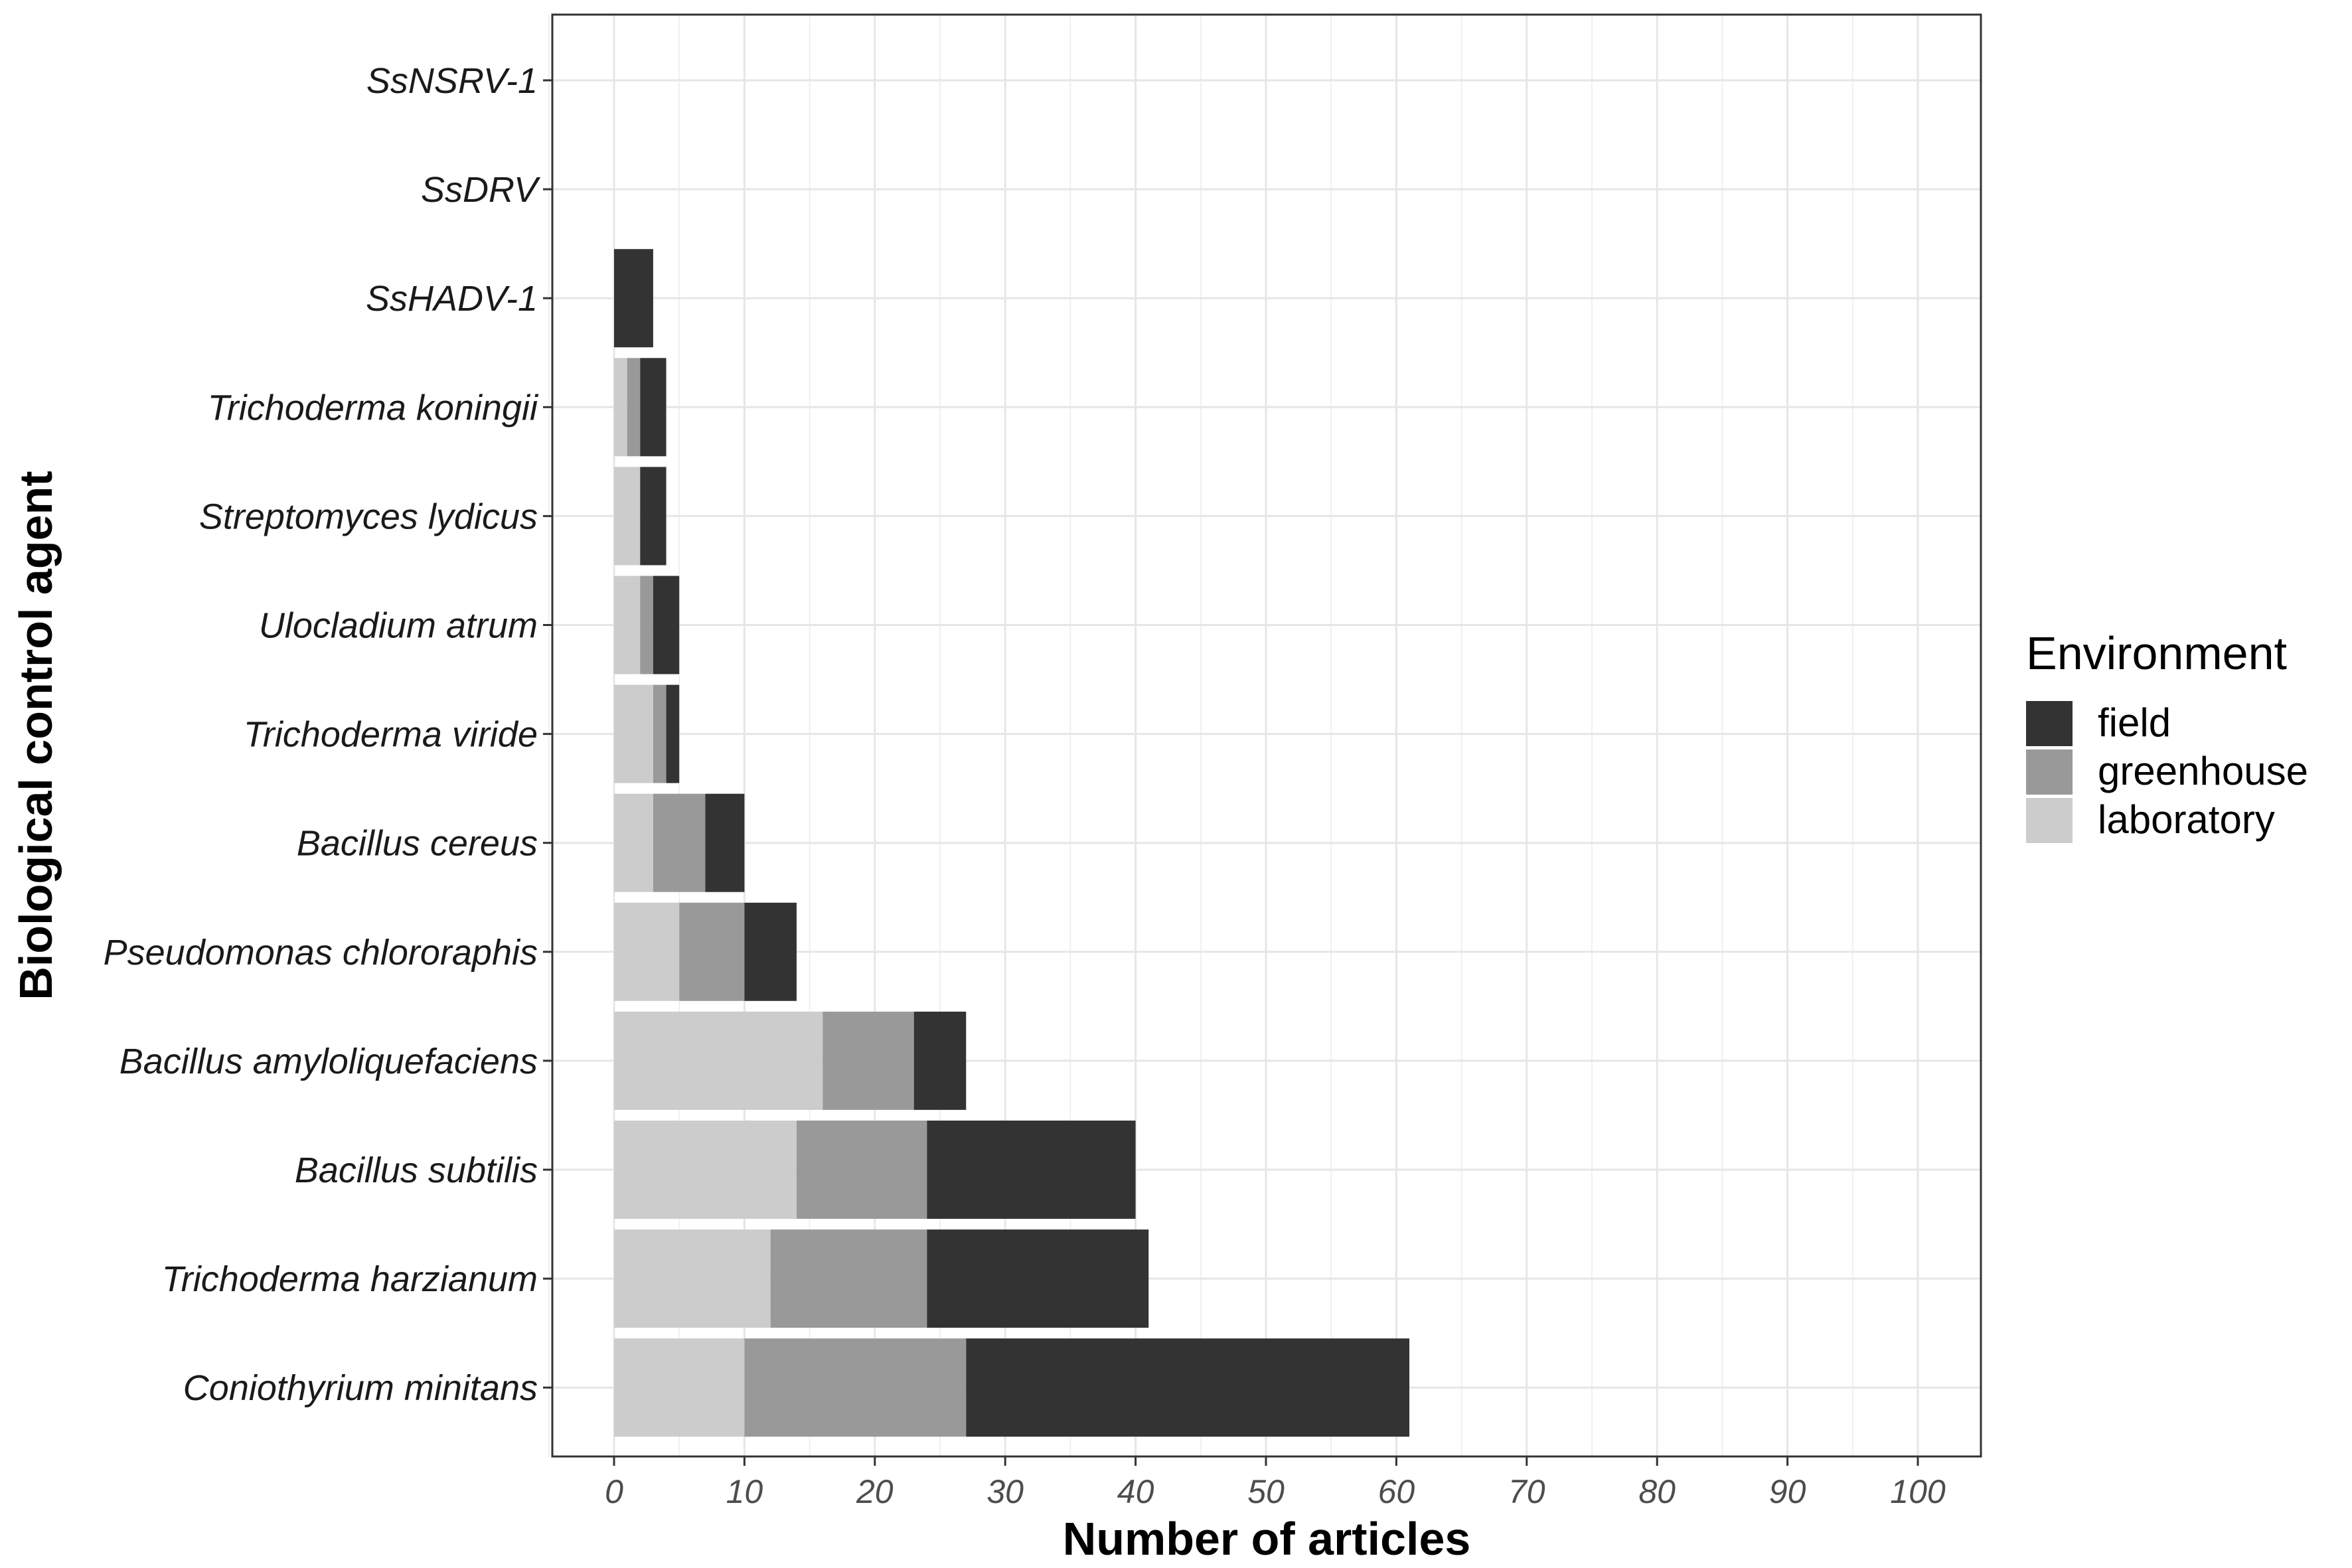  Describe the element at coordinates (418, 844) in the screenshot. I see `y-tick-label: Bacillus cereus` at that location.